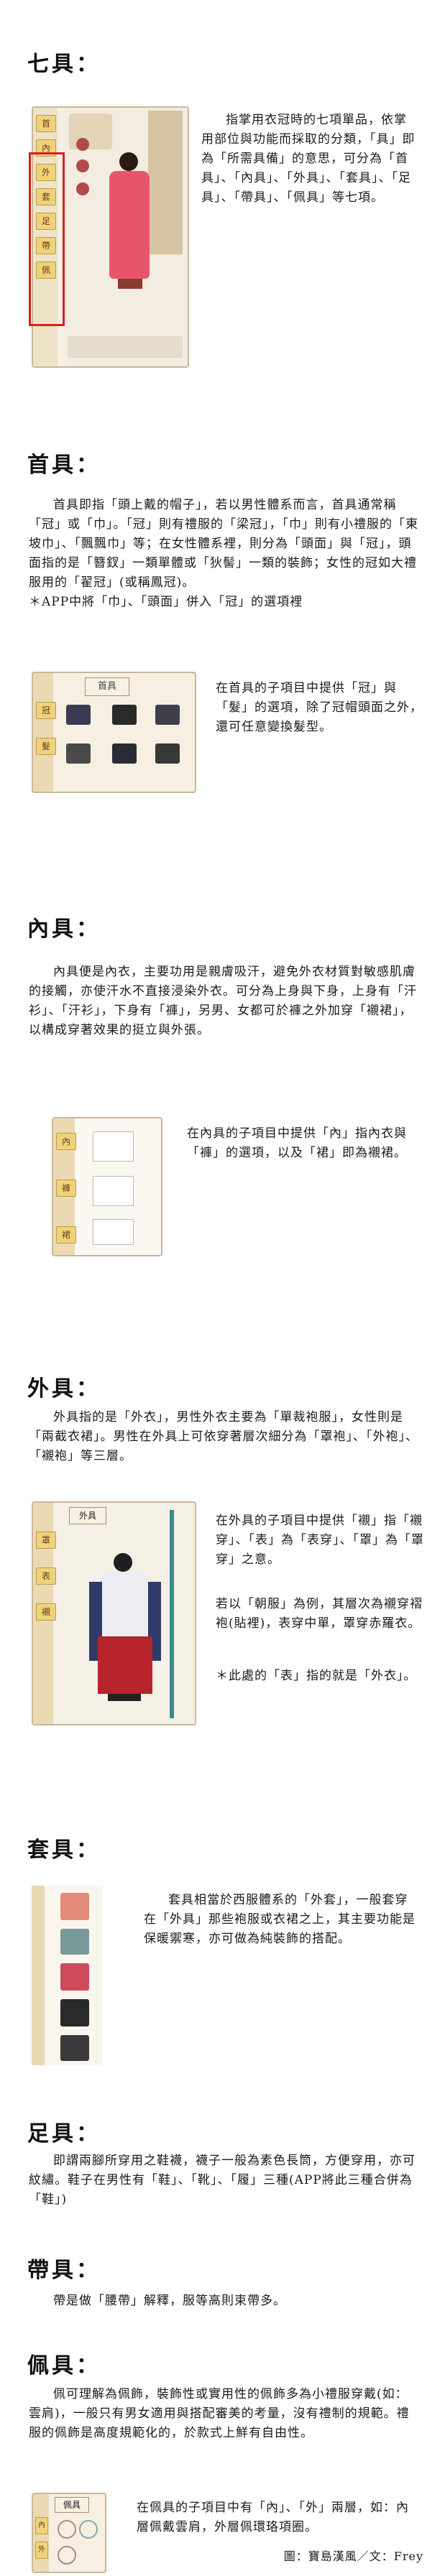 This screenshot has height=2576, width=445. Describe the element at coordinates (64, 465) in the screenshot. I see `section-title-shouju: 首具：` at that location.